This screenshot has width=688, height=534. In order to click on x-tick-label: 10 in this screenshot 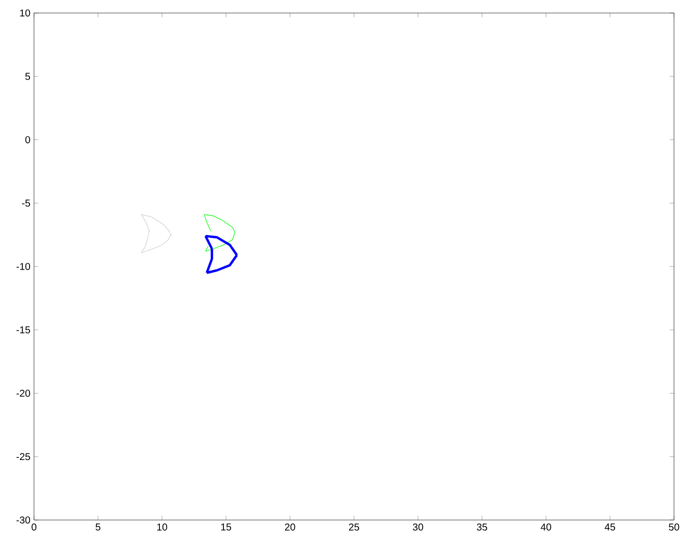, I will do `click(162, 527)`.